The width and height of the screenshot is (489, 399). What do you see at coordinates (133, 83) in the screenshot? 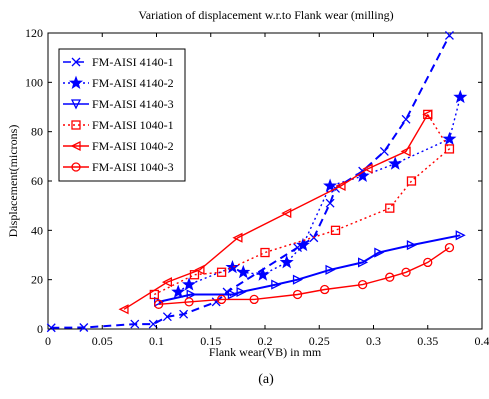
I see `legend-label: FM-AISI 4140-2` at bounding box center [133, 83].